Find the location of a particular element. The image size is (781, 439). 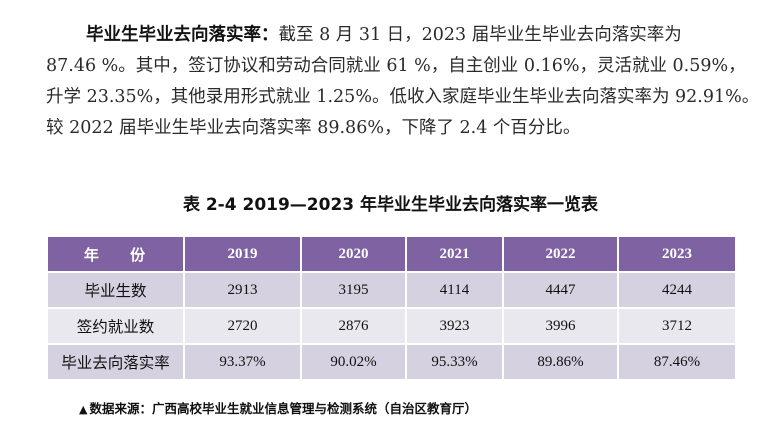

table-cell: 95.33% is located at coordinates (454, 362).